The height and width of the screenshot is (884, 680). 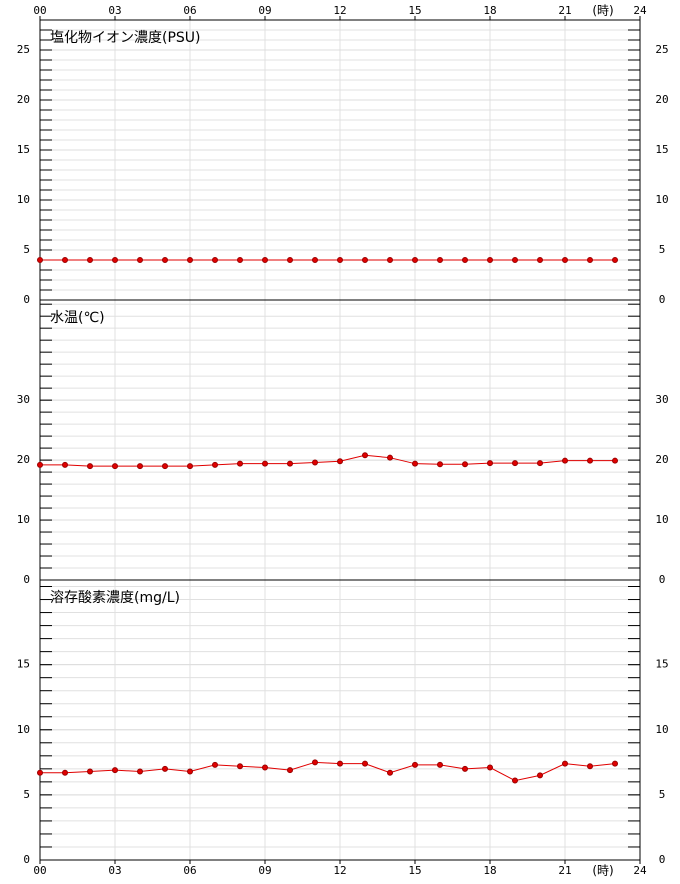 I want to click on x-tick-label: 21, so click(x=564, y=870).